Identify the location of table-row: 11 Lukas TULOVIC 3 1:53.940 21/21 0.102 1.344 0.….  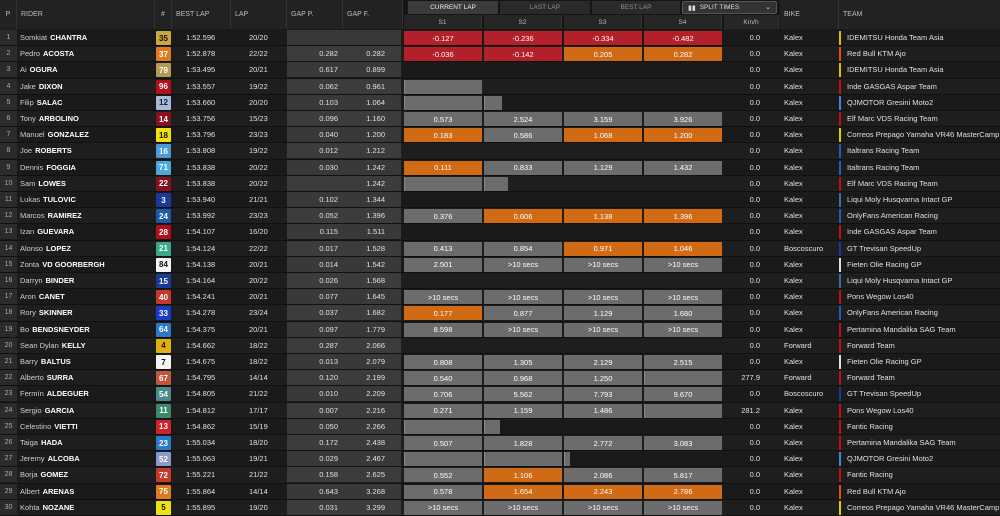
(500, 200).